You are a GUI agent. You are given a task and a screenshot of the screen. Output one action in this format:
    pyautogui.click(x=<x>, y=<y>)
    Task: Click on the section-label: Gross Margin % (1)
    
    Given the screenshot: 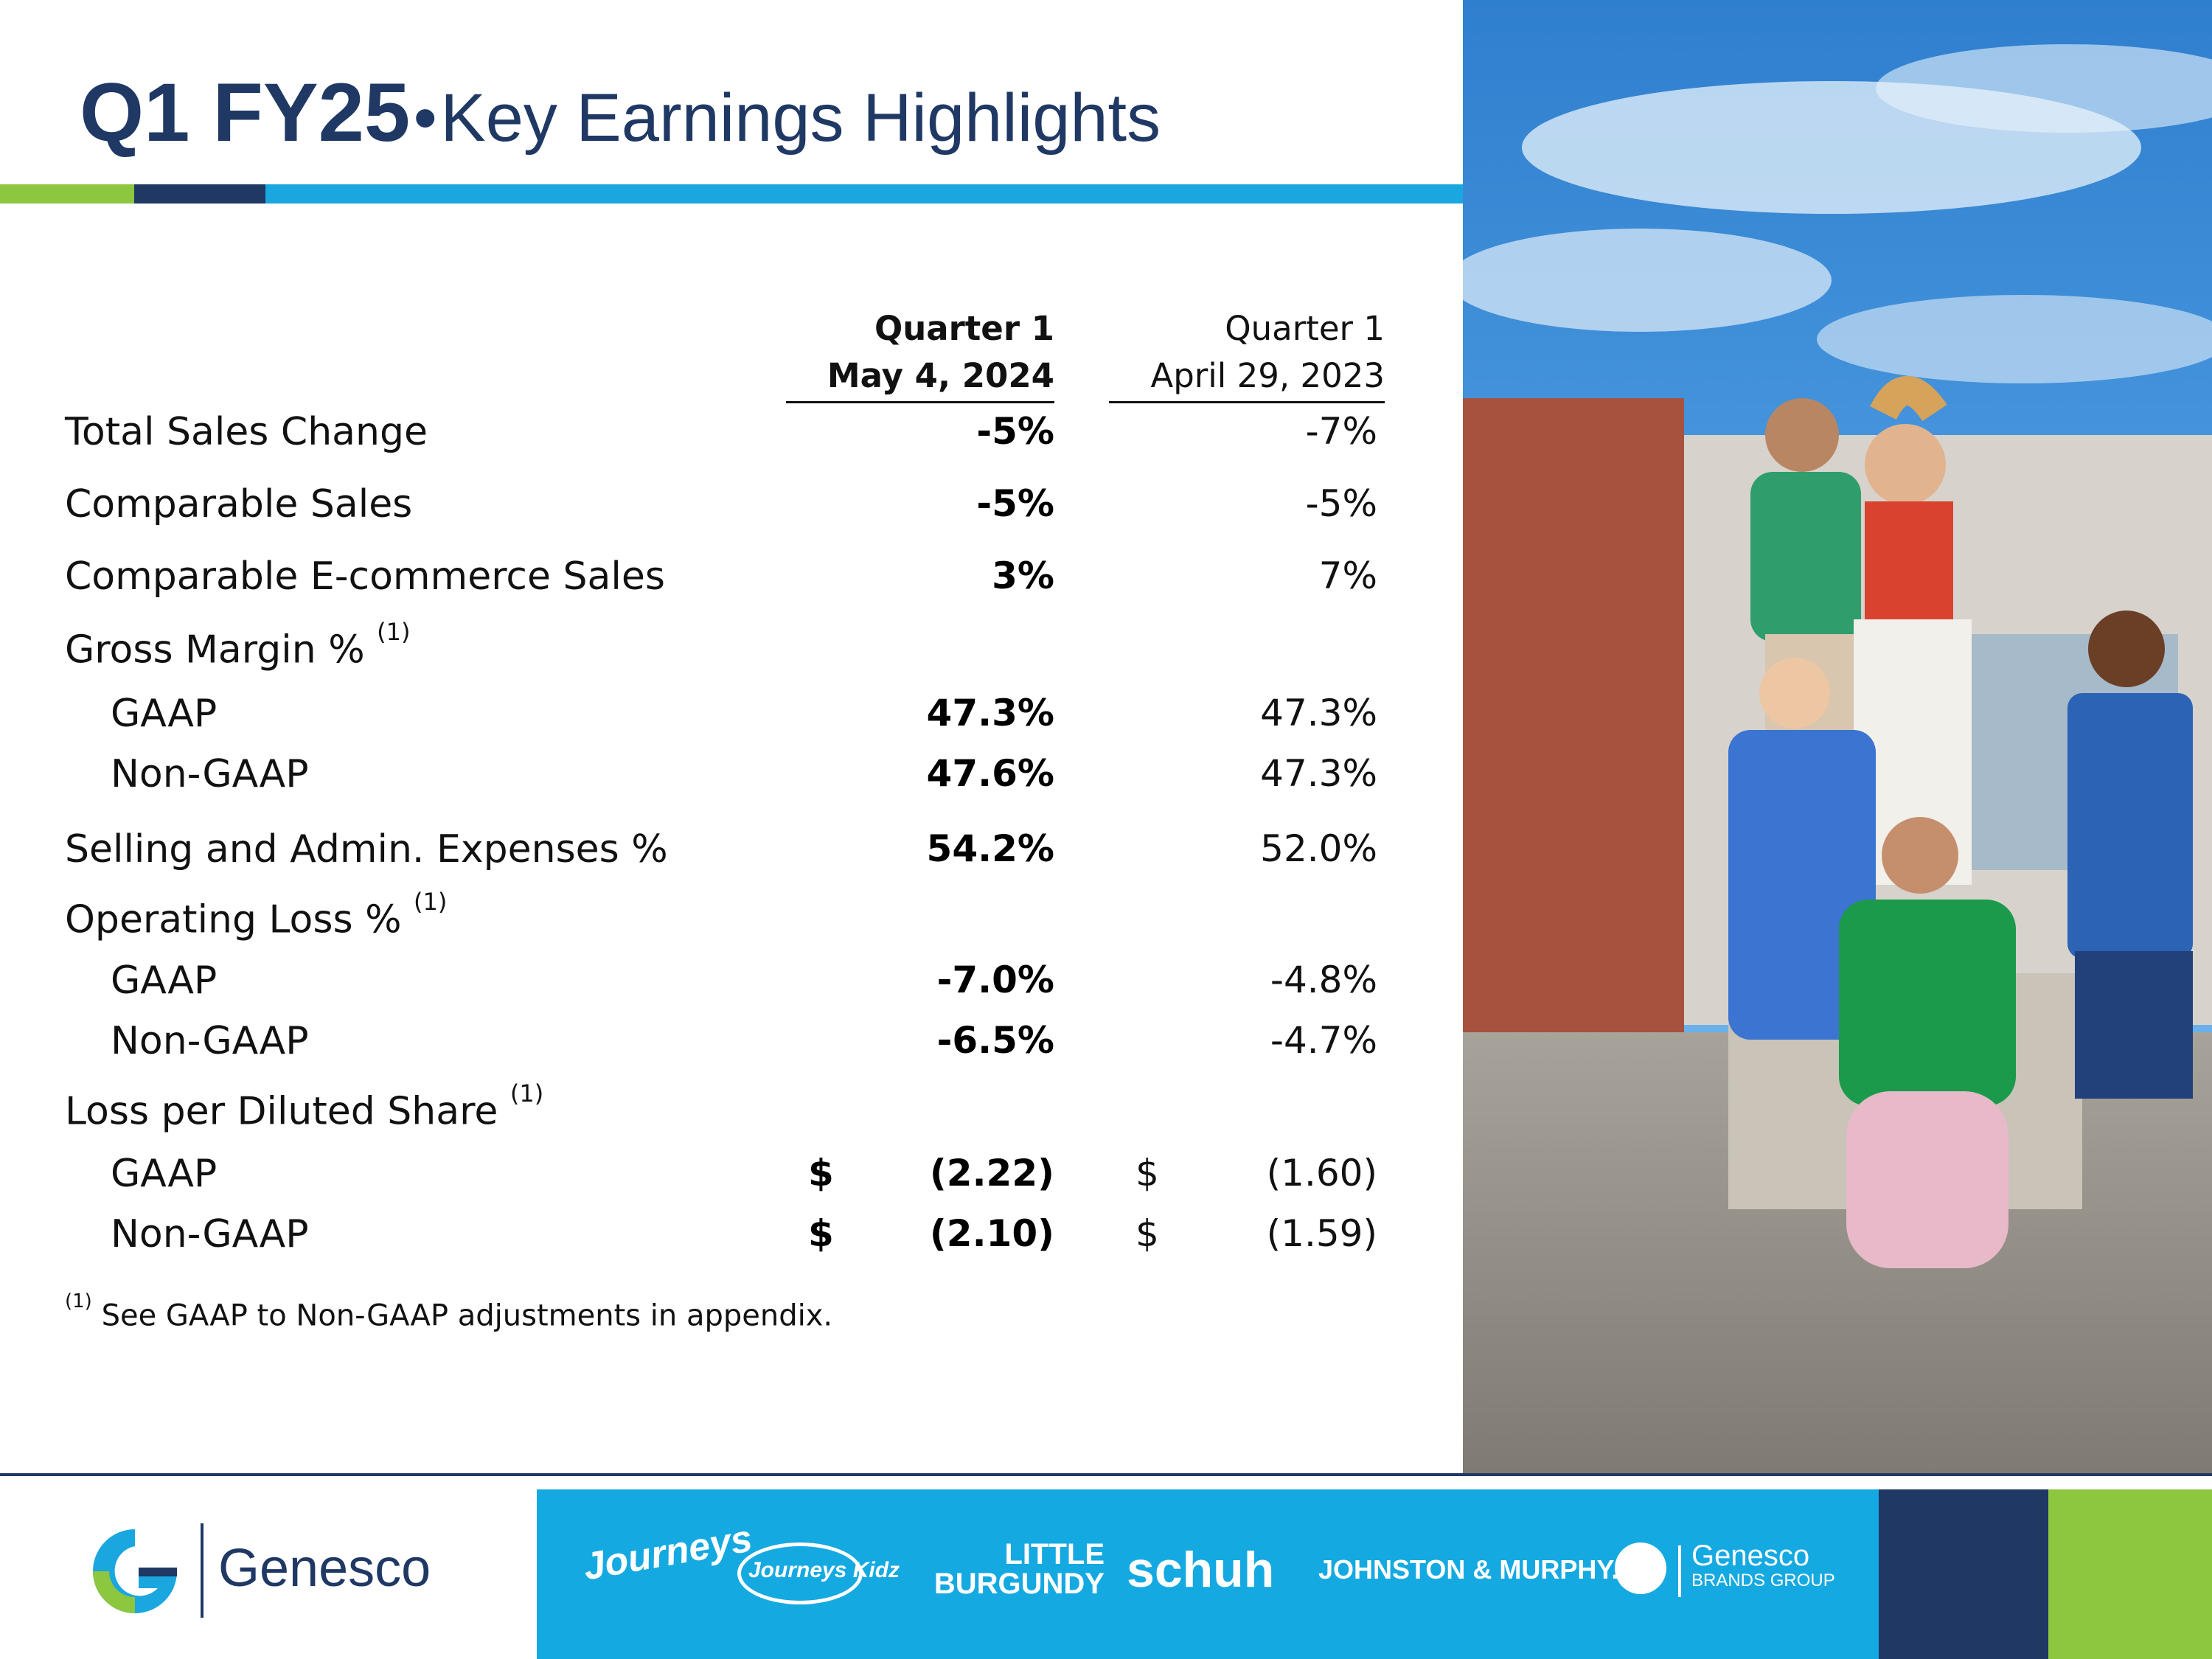 What is the action you would take?
    pyautogui.click(x=237, y=645)
    